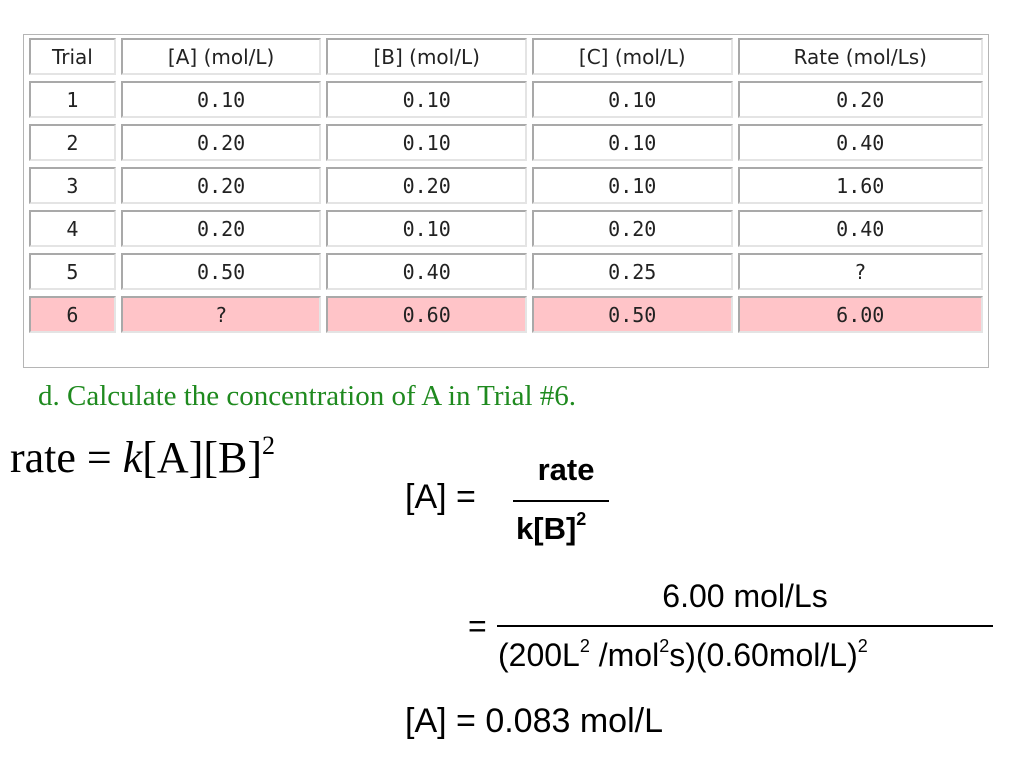 Image resolution: width=1024 pixels, height=768 pixels. Describe the element at coordinates (632, 56) in the screenshot. I see `header-c-concentration: [C] (mol/L)` at that location.